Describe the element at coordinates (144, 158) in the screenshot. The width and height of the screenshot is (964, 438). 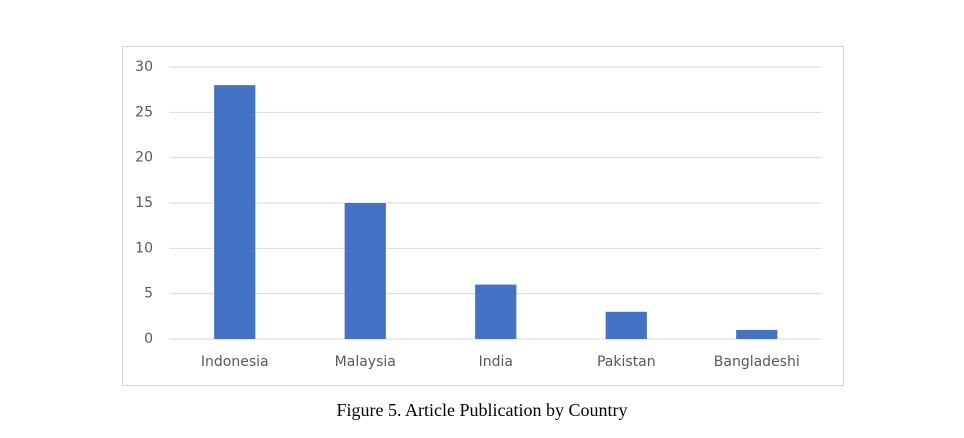
I see `y-tick-label: 20` at that location.